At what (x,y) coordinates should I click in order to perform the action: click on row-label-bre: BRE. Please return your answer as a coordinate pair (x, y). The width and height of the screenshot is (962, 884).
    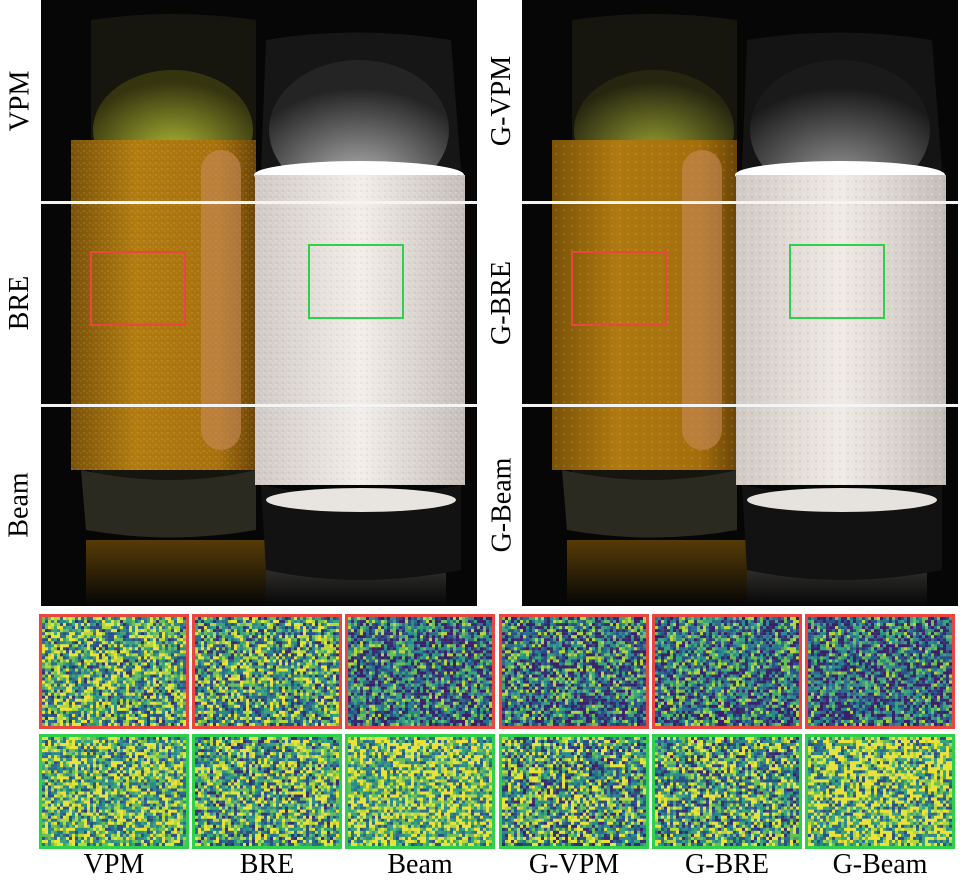
    Looking at the image, I should click on (20, 303).